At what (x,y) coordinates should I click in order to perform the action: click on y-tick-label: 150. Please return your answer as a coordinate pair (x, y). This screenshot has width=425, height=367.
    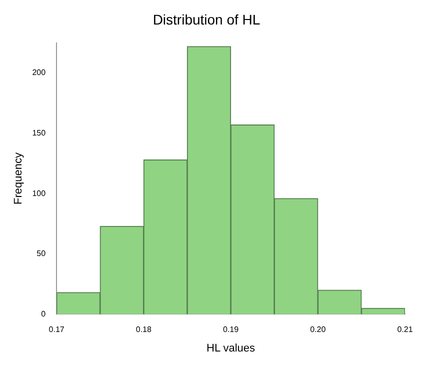
    Looking at the image, I should click on (39, 133).